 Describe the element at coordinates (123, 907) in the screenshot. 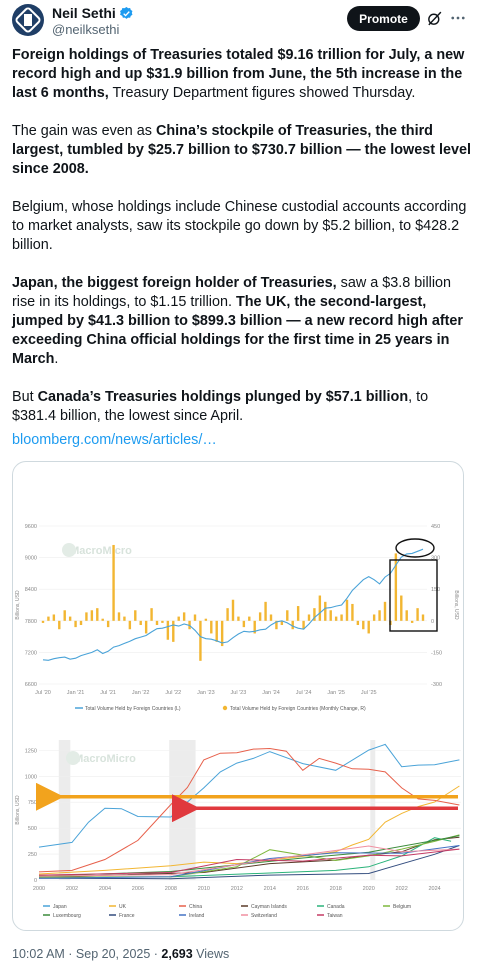

I see `legend-label: UK` at that location.